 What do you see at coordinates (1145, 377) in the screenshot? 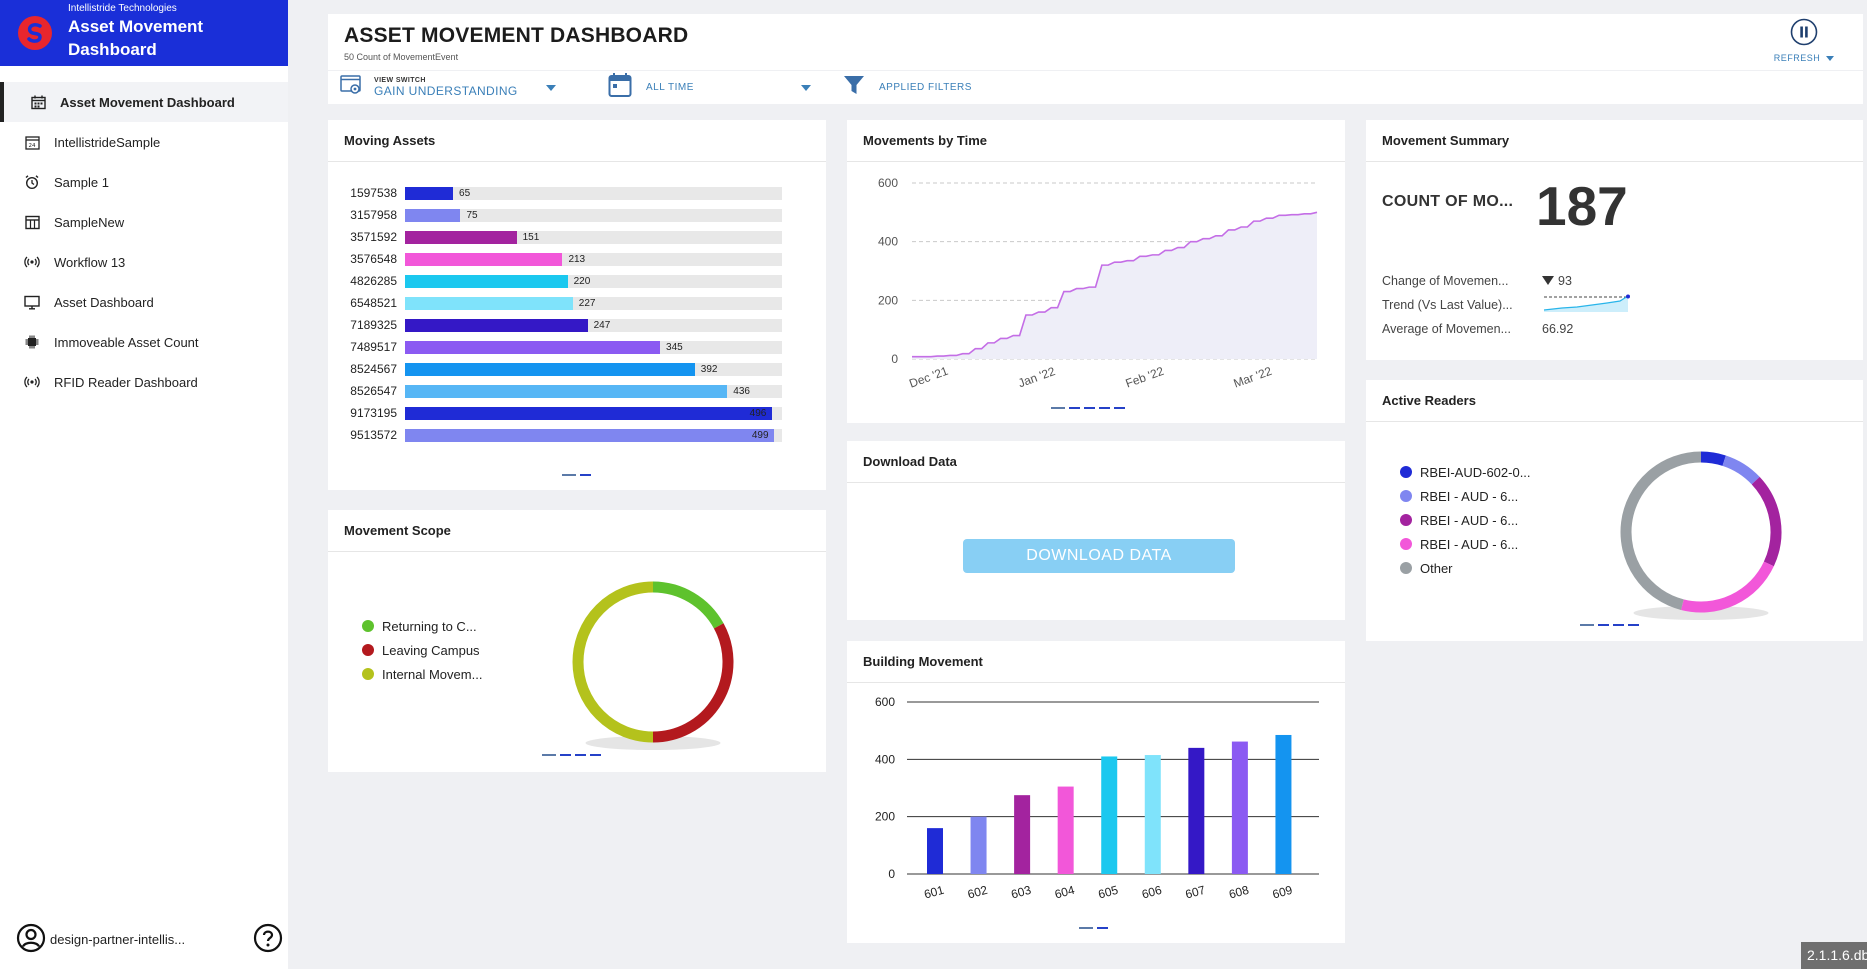
I see `x-tick-label: Feb '22` at bounding box center [1145, 377].